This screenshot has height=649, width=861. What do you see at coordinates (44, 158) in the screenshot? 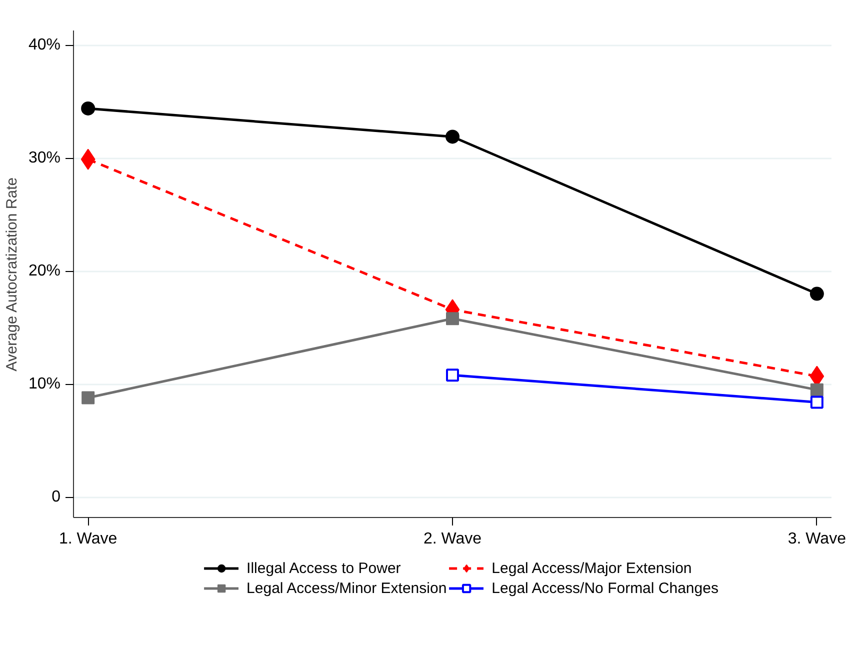
I see `y-tick-label: 30%` at bounding box center [44, 158].